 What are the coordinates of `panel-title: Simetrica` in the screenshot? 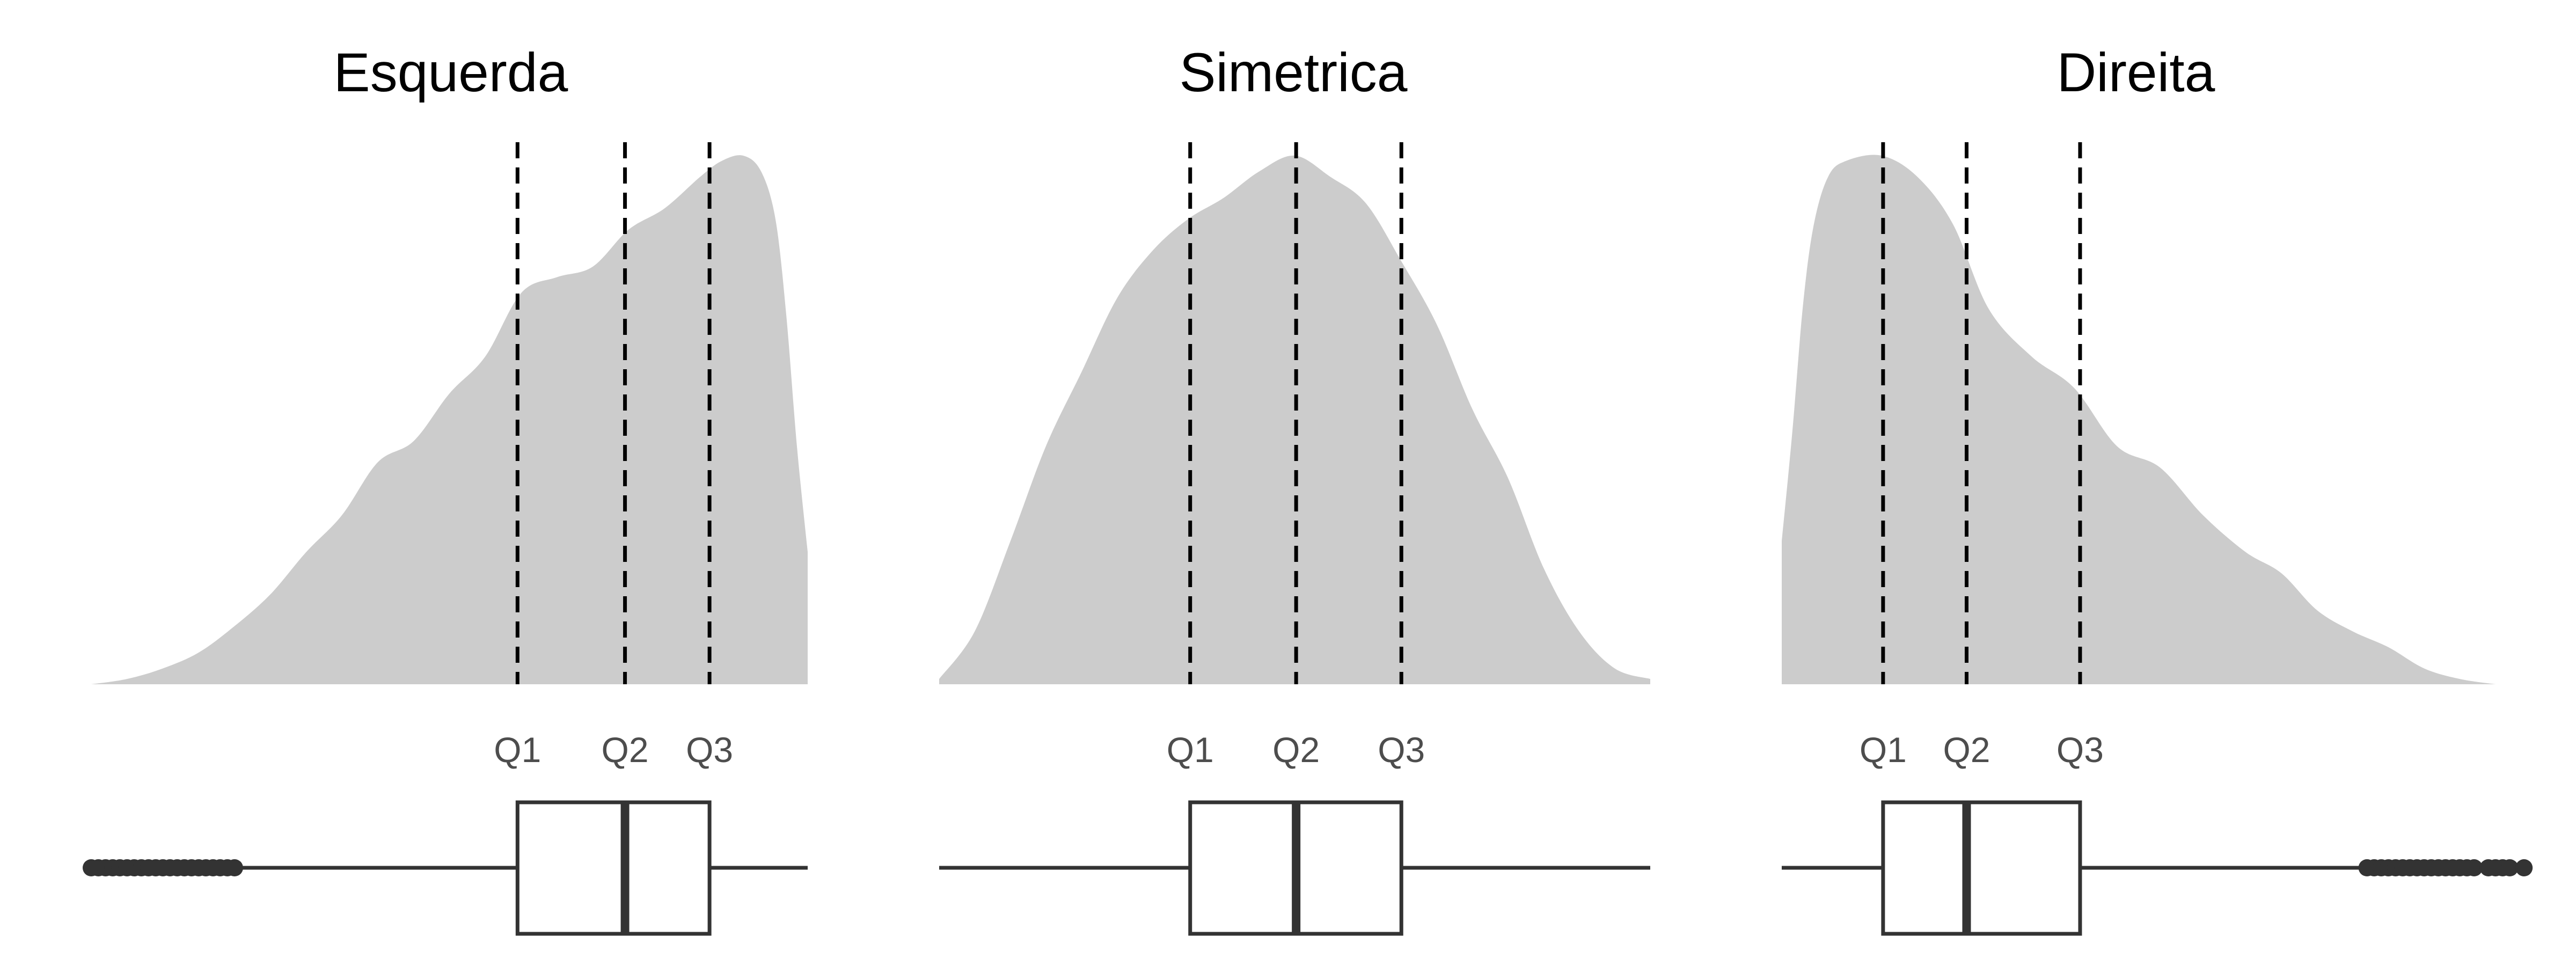 It's located at (1293, 72).